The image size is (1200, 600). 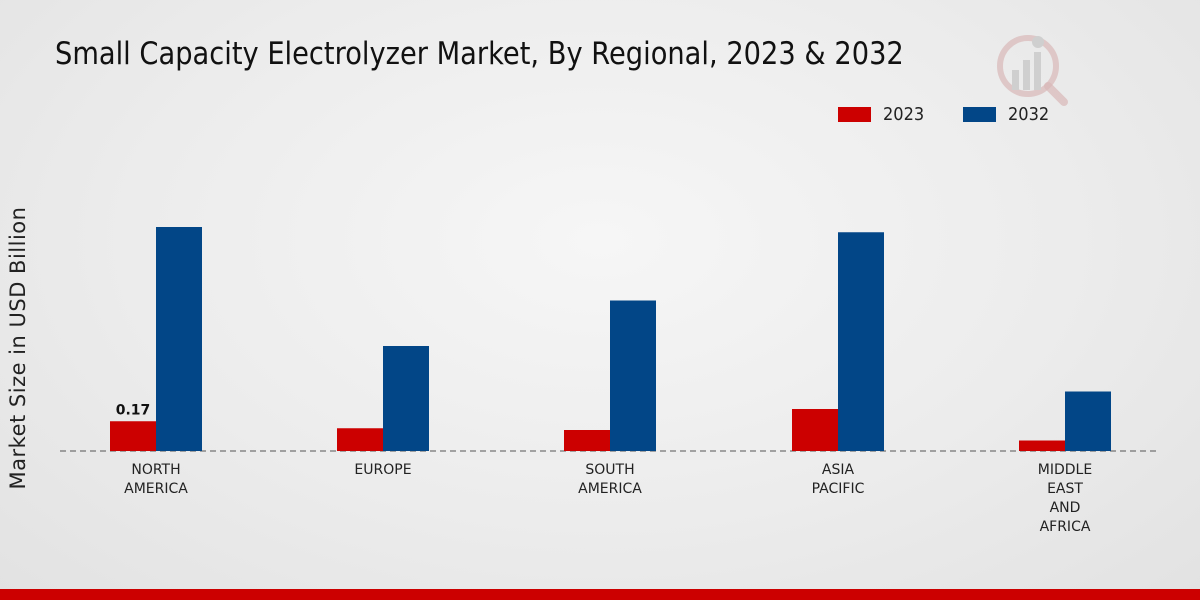 I want to click on legend-label-2032: 2032, so click(x=1028, y=114).